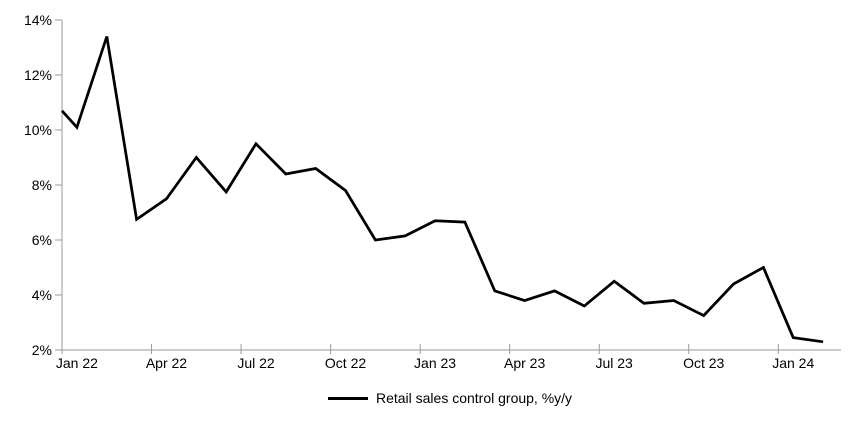 The width and height of the screenshot is (852, 423). I want to click on y-axis-tick-label: 8%, so click(42, 185).